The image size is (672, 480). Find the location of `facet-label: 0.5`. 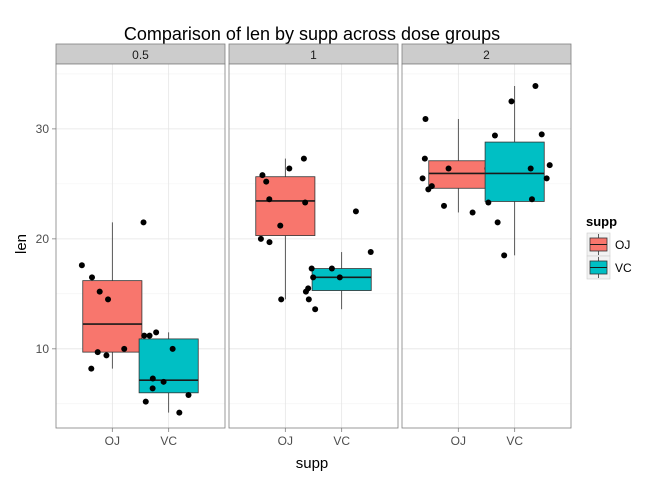

facet-label: 0.5 is located at coordinates (140, 55).